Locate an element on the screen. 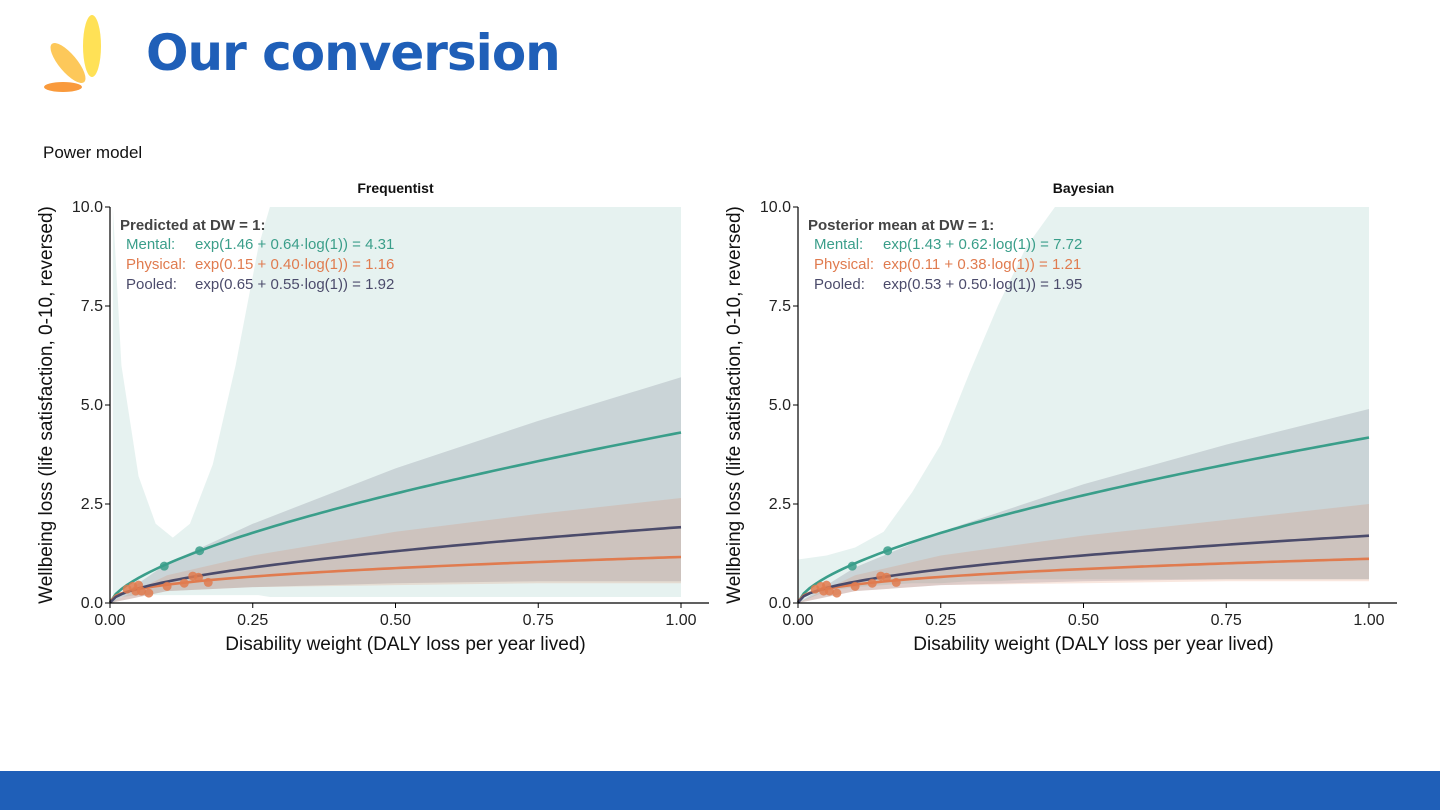  chart-title: Frequentist is located at coordinates (395, 188).